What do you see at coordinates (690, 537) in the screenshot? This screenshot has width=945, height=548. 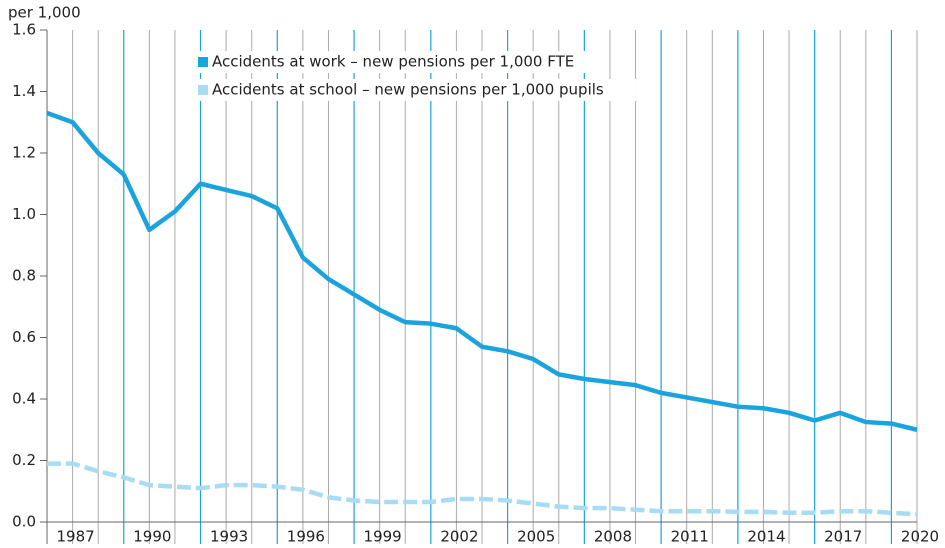 I see `x-tick-label: 2011` at bounding box center [690, 537].